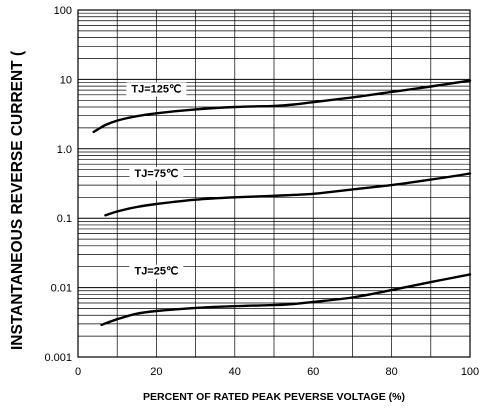 The image size is (485, 416). What do you see at coordinates (391, 372) in the screenshot?
I see `x-tick-label: 80` at bounding box center [391, 372].